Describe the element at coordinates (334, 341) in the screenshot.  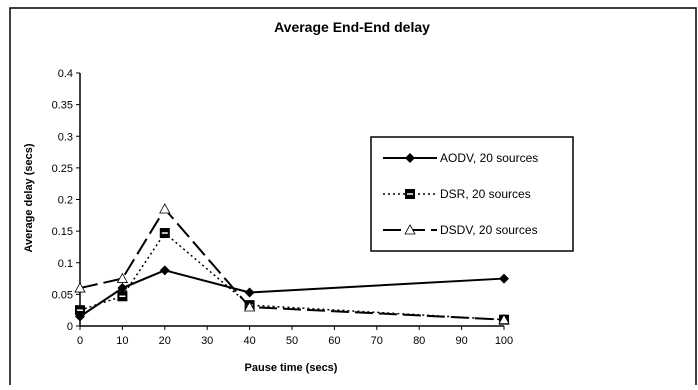
I see `x-tick-label: 60` at that location.